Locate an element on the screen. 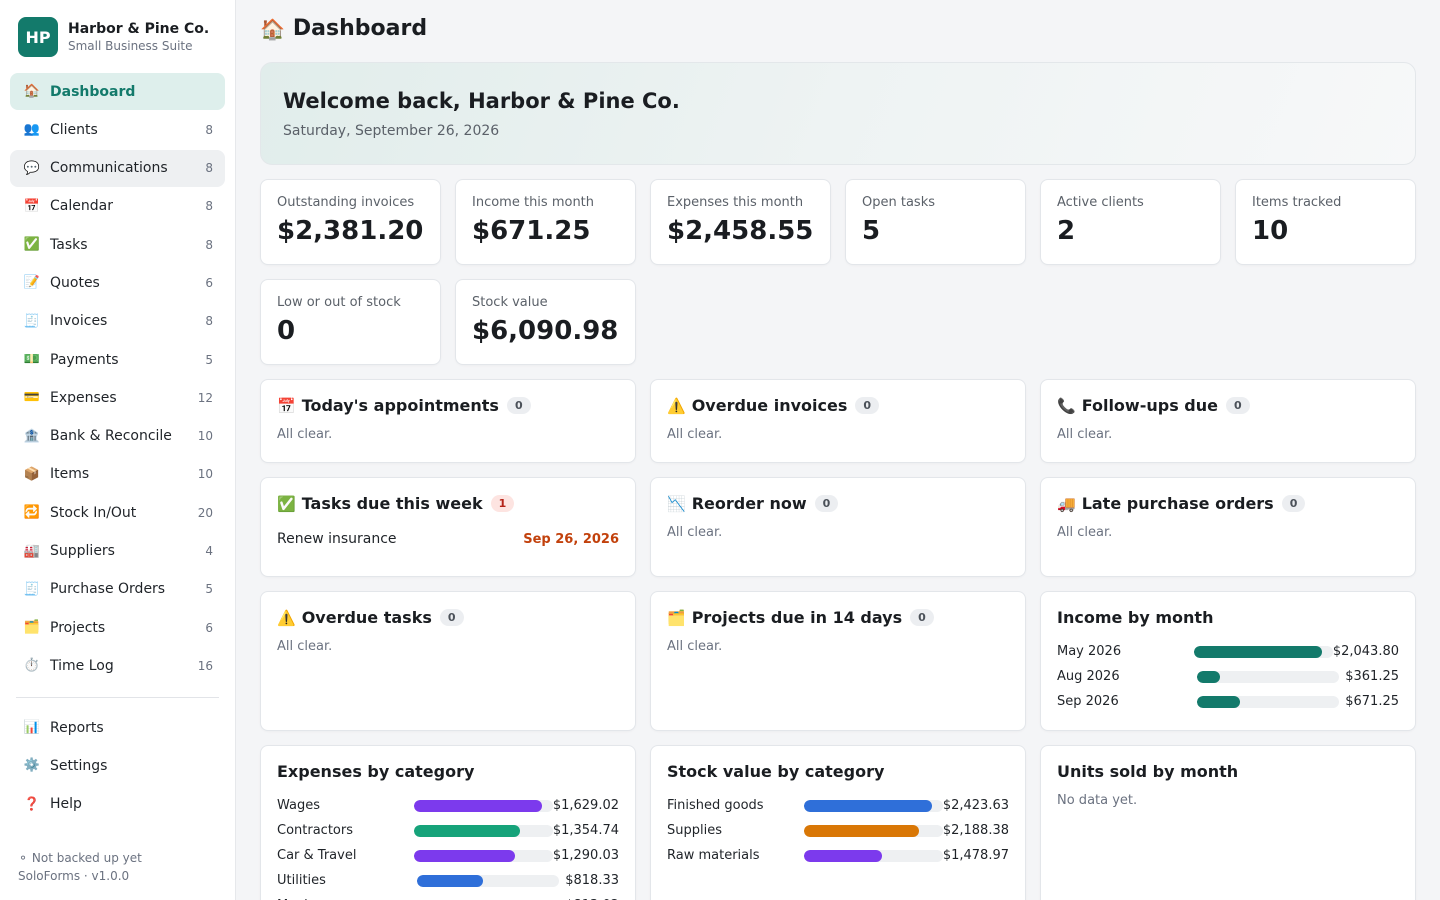  sidebar-item-purchase-orders: 🧾 Purchase Orders 5 is located at coordinates (117, 589).